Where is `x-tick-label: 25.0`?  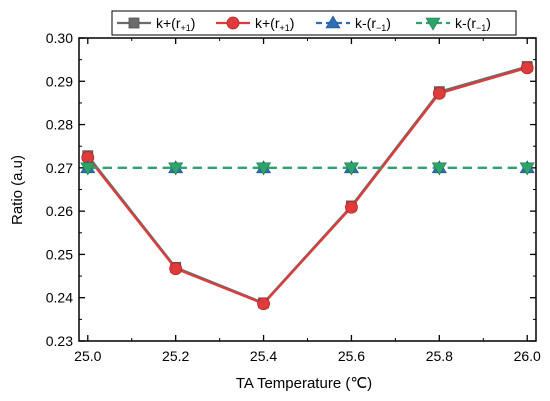
x-tick-label: 25.0 is located at coordinates (87, 356).